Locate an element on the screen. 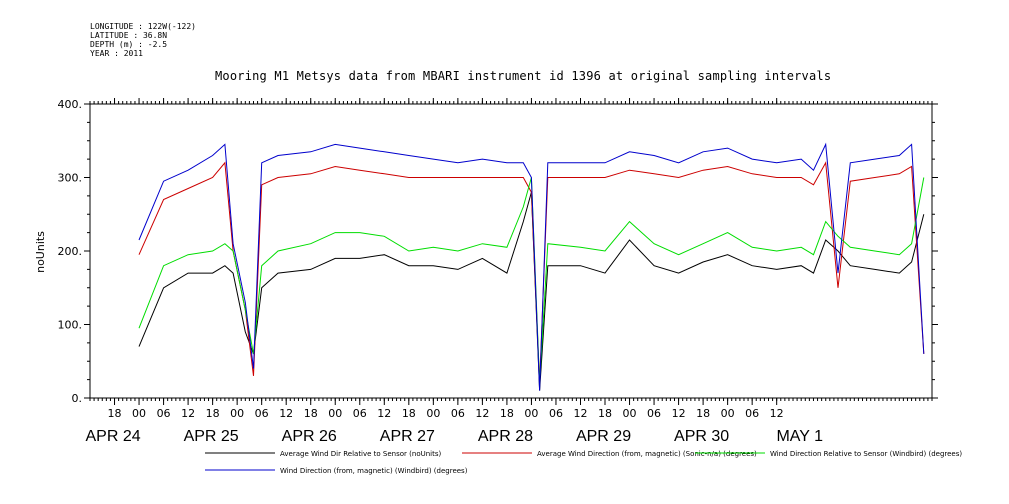  x-day-label: APR 28 is located at coordinates (505, 436).